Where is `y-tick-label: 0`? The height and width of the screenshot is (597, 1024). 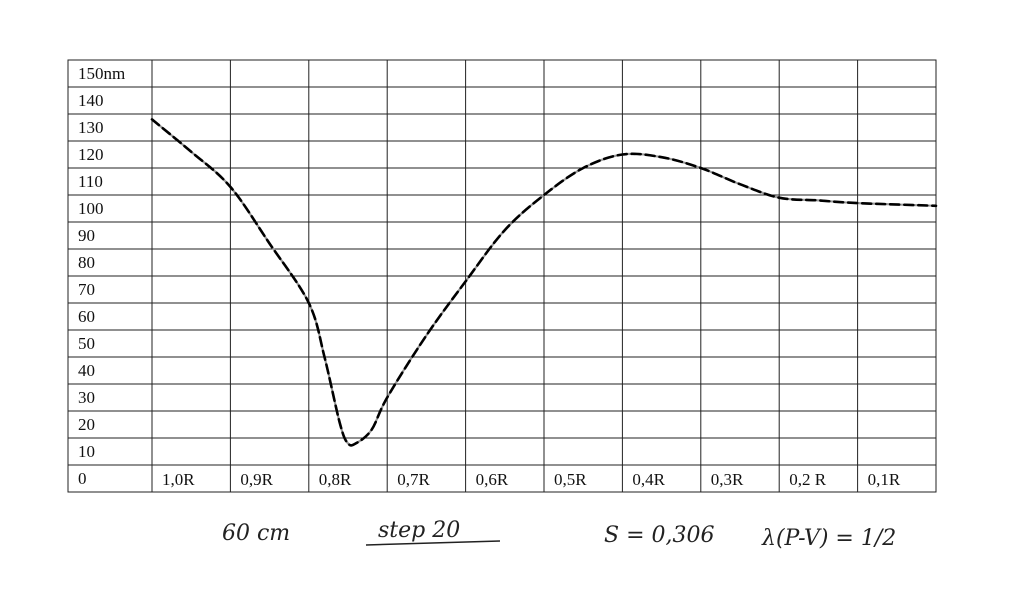 y-tick-label: 0 is located at coordinates (82, 478).